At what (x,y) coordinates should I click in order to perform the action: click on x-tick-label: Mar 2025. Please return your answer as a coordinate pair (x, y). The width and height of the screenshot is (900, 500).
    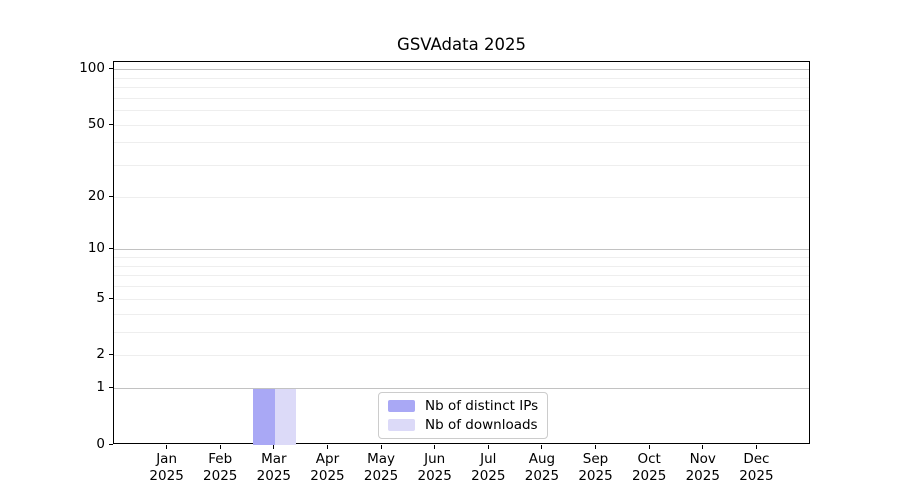
    Looking at the image, I should click on (274, 467).